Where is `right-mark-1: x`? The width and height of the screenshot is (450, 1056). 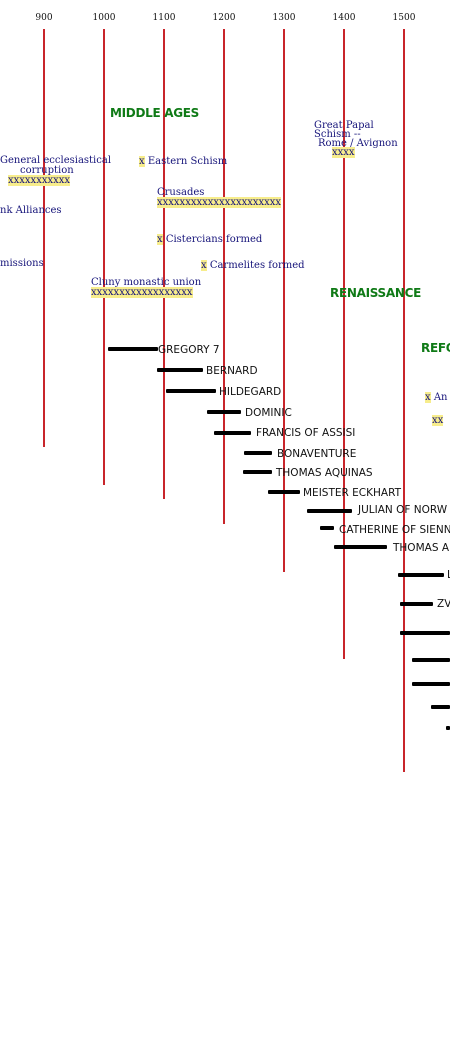
right-mark-1: x is located at coordinates (428, 397).